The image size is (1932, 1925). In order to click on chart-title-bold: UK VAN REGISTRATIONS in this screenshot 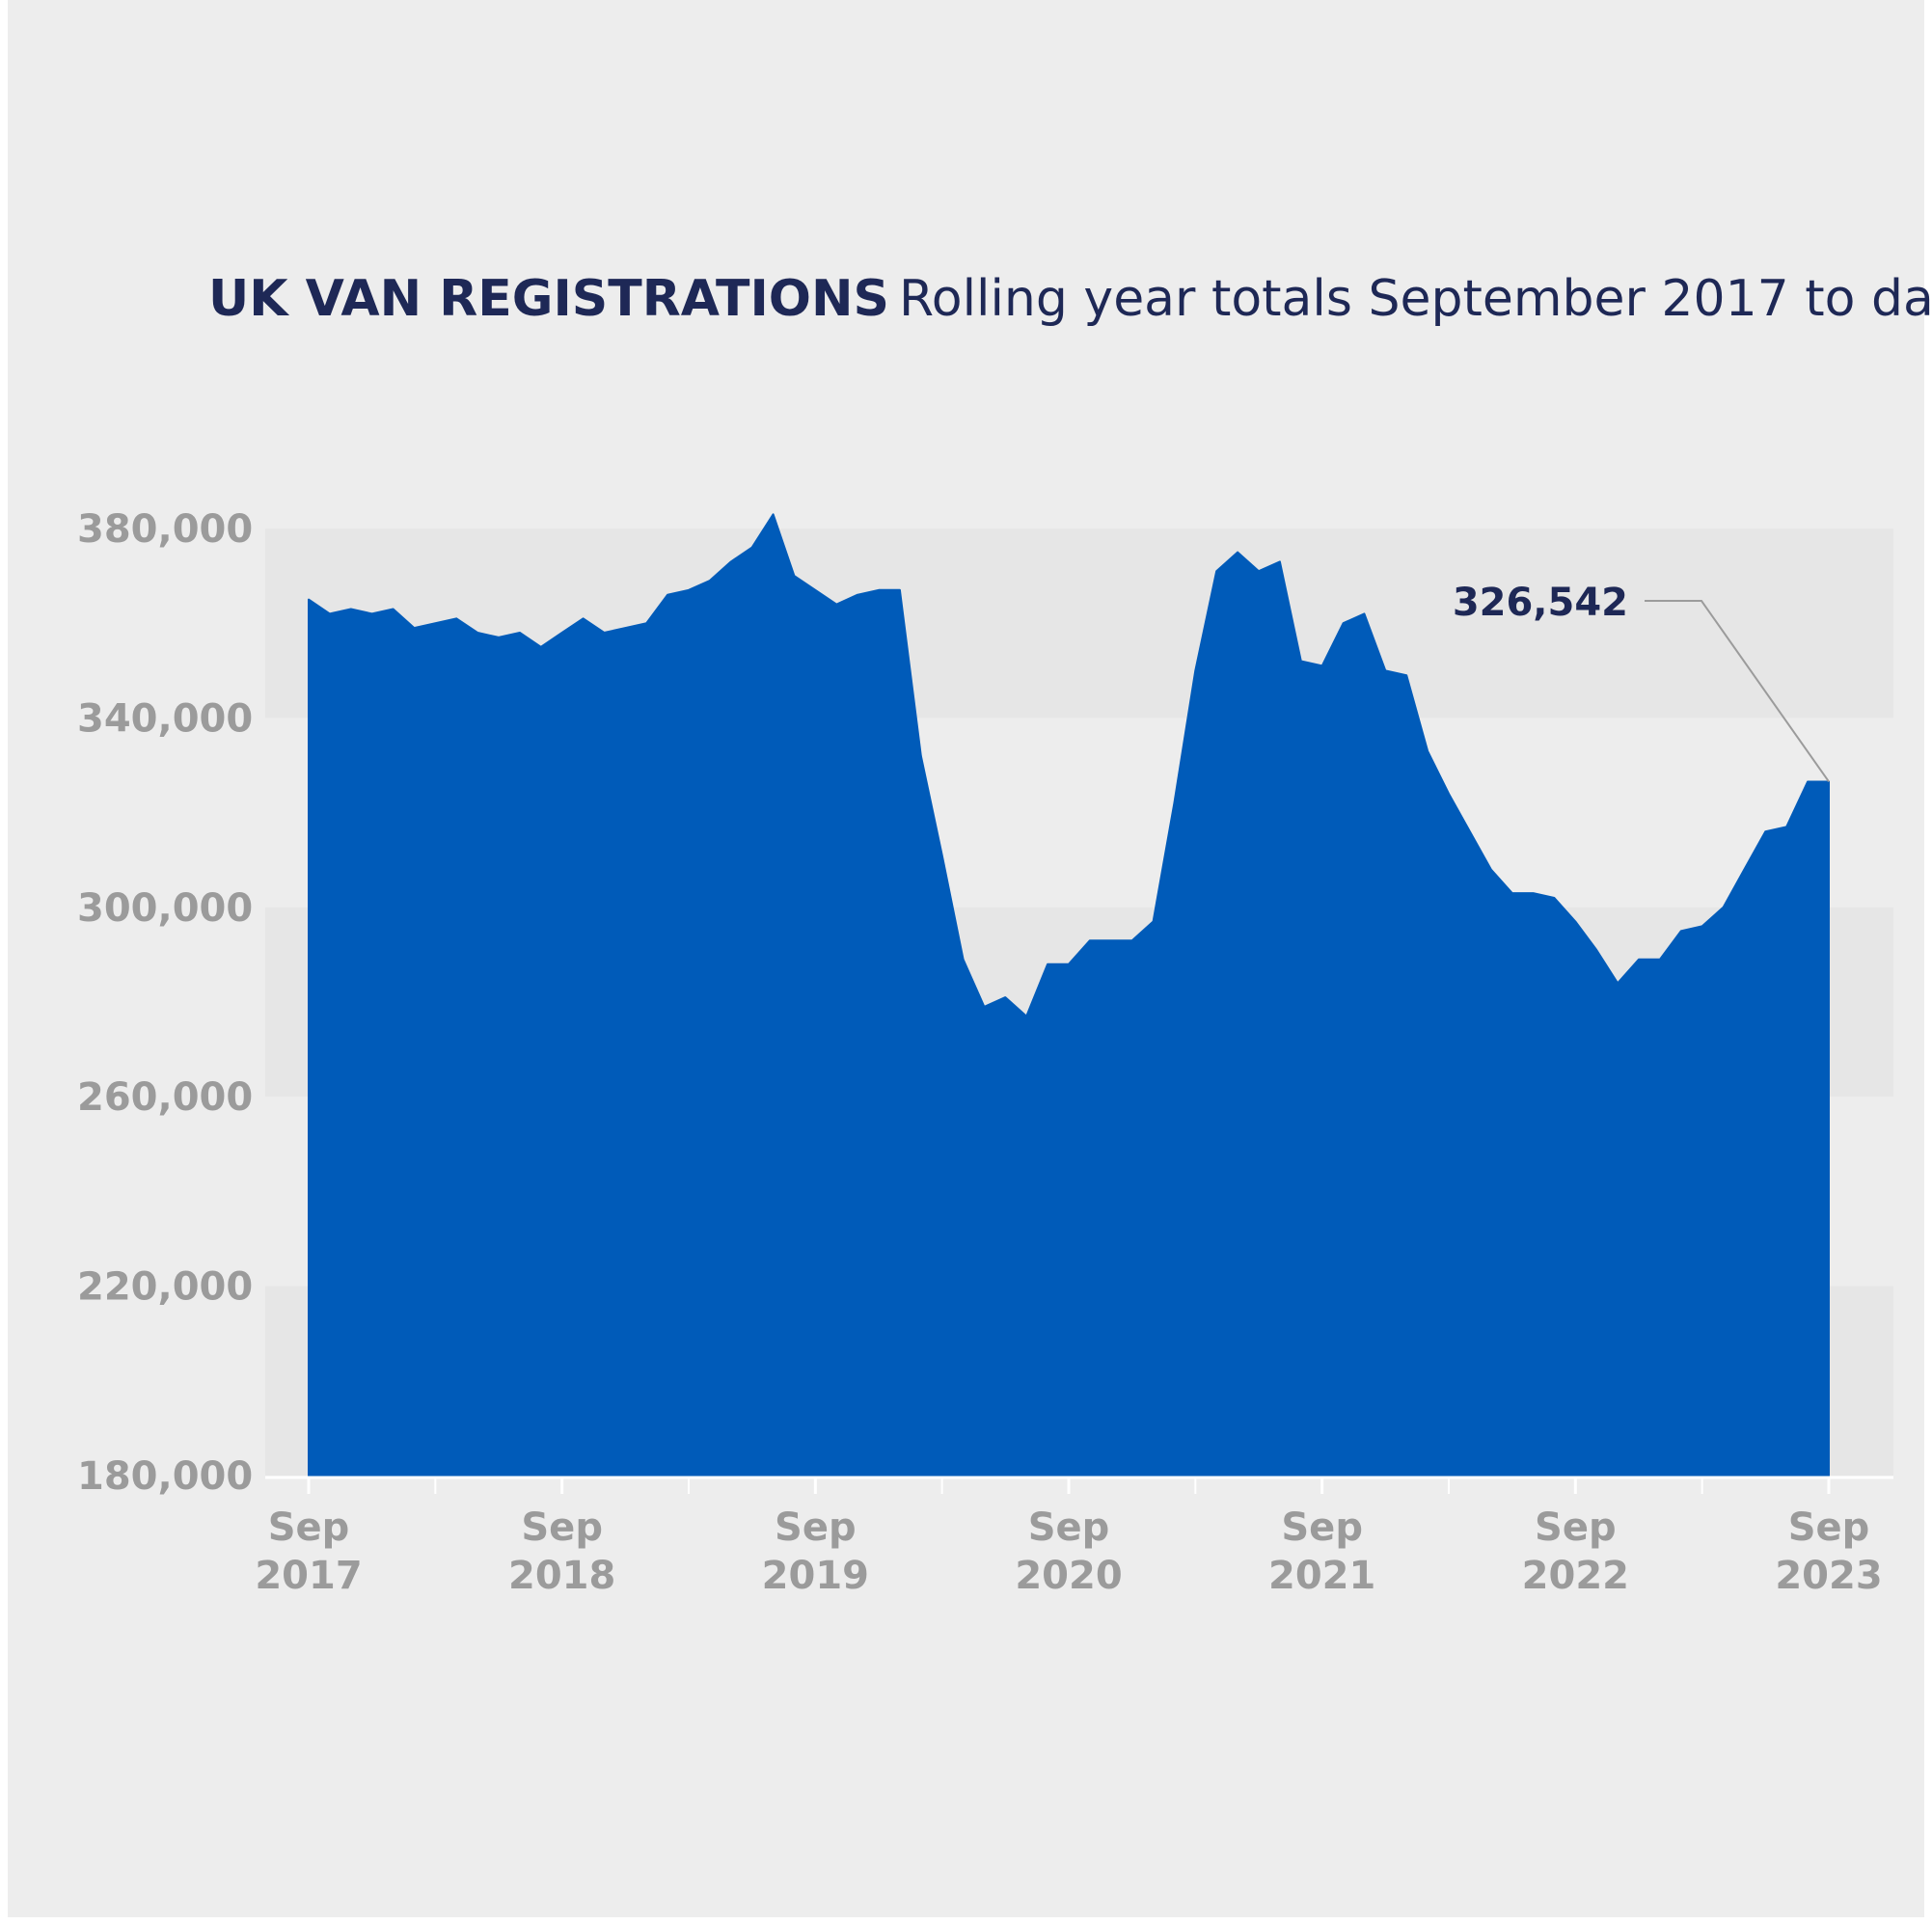, I will do `click(548, 299)`.